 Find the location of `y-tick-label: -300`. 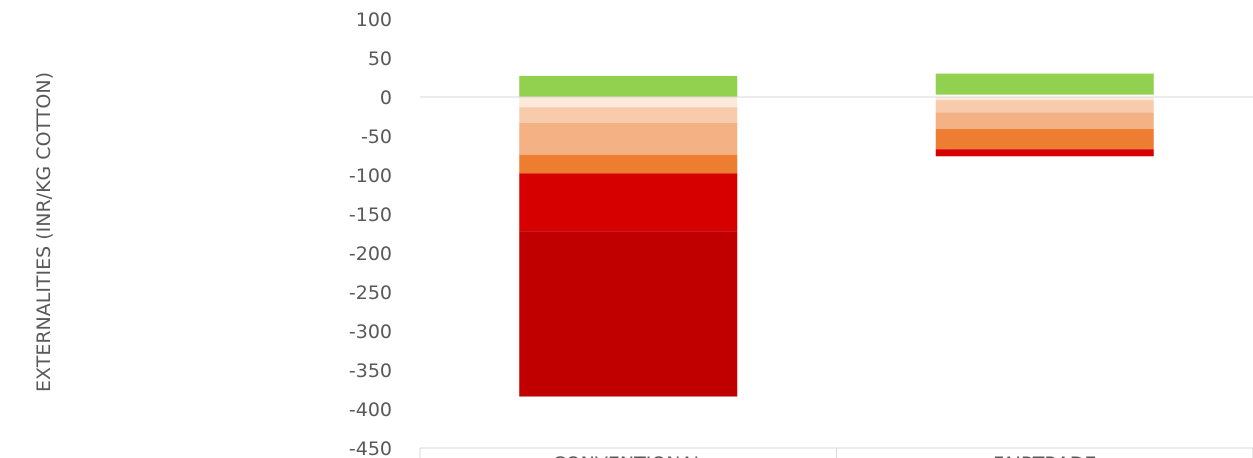

y-tick-label: -300 is located at coordinates (370, 332).